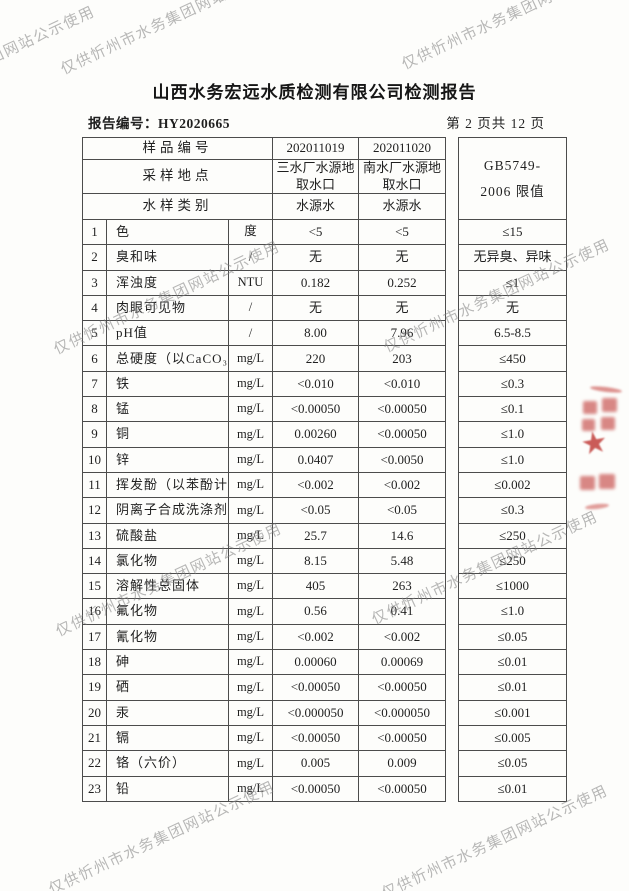  I want to click on table-row: 2 臭和味 / 无 无, so click(264, 257).